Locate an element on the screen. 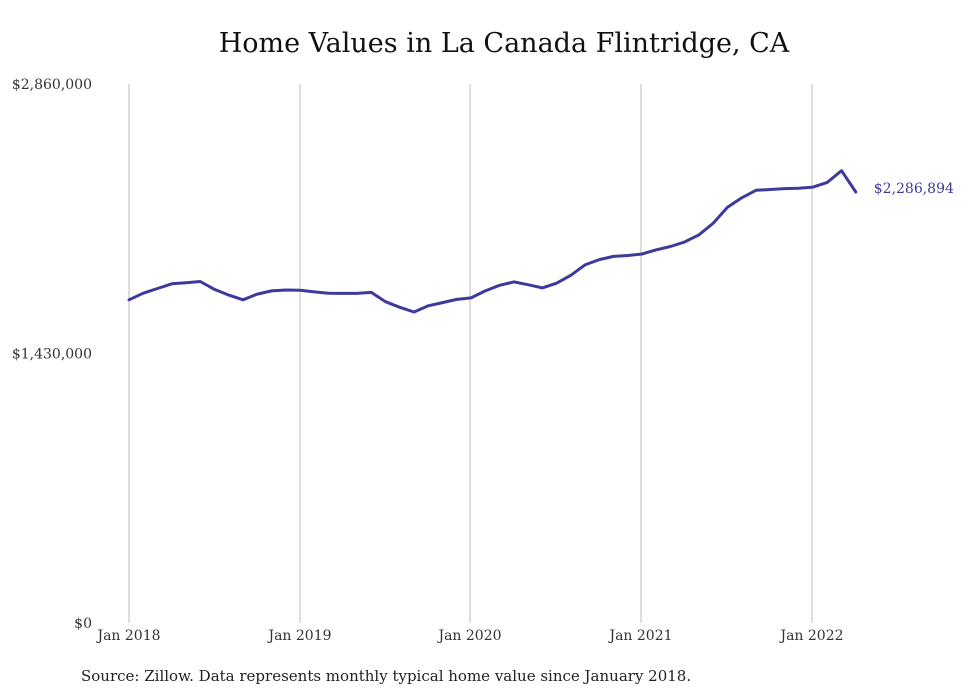  y-tick-label: $2,860,000 is located at coordinates (52, 85).